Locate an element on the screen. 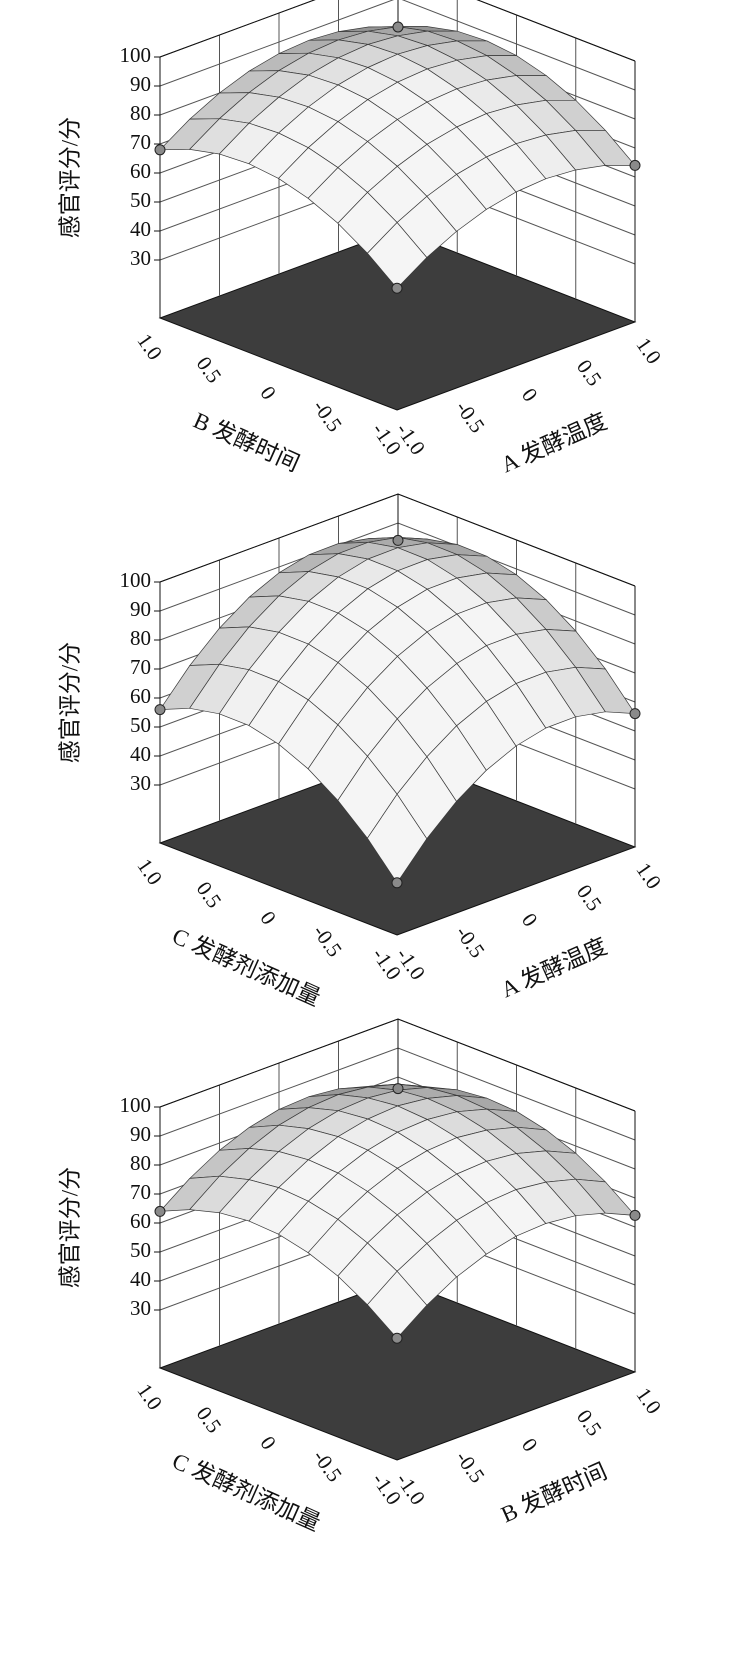  x-axis-title: B 发酵时间 is located at coordinates (553, 1493).